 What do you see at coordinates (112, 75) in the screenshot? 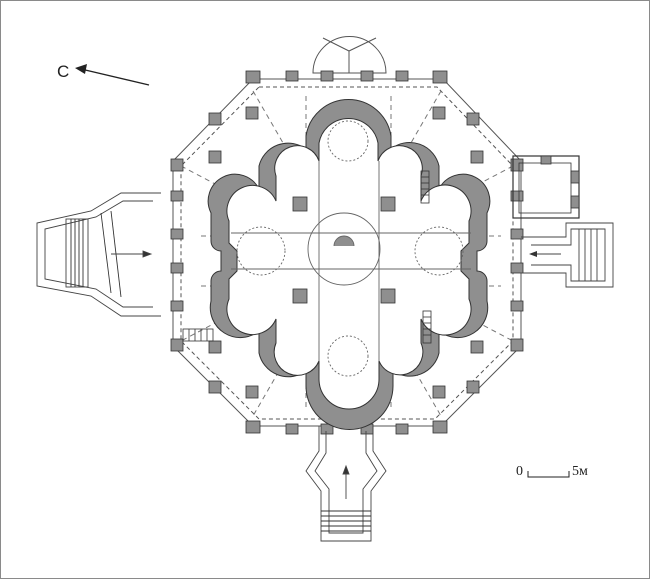
I see `north-arrow-icon` at bounding box center [112, 75].